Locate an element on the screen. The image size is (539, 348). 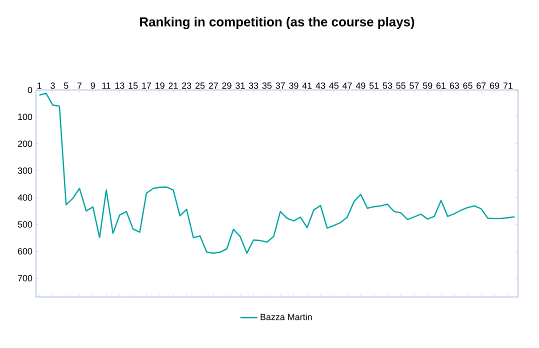
x-tick-label: 67 is located at coordinates (481, 85).